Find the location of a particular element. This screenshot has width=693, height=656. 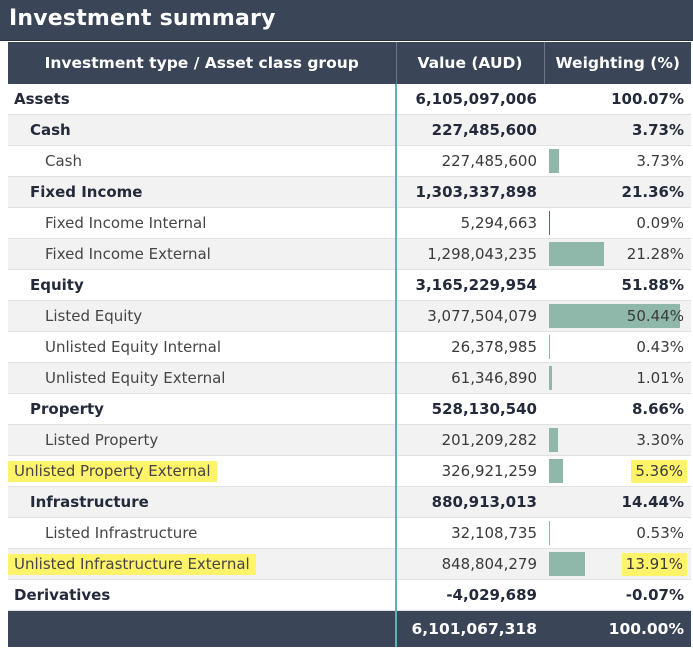

table-row: Infrastructure 880,913,013 14.44% is located at coordinates (349, 502).